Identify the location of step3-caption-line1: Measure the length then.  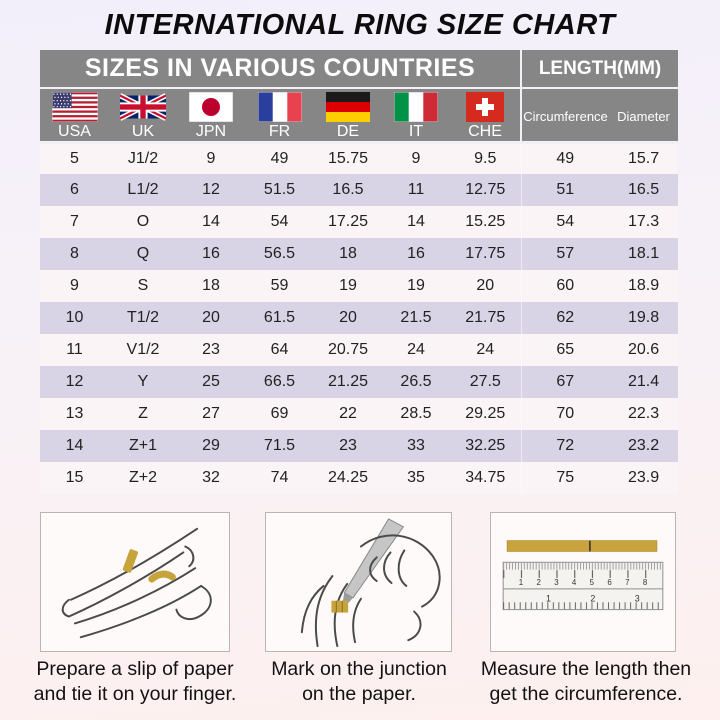
(586, 669).